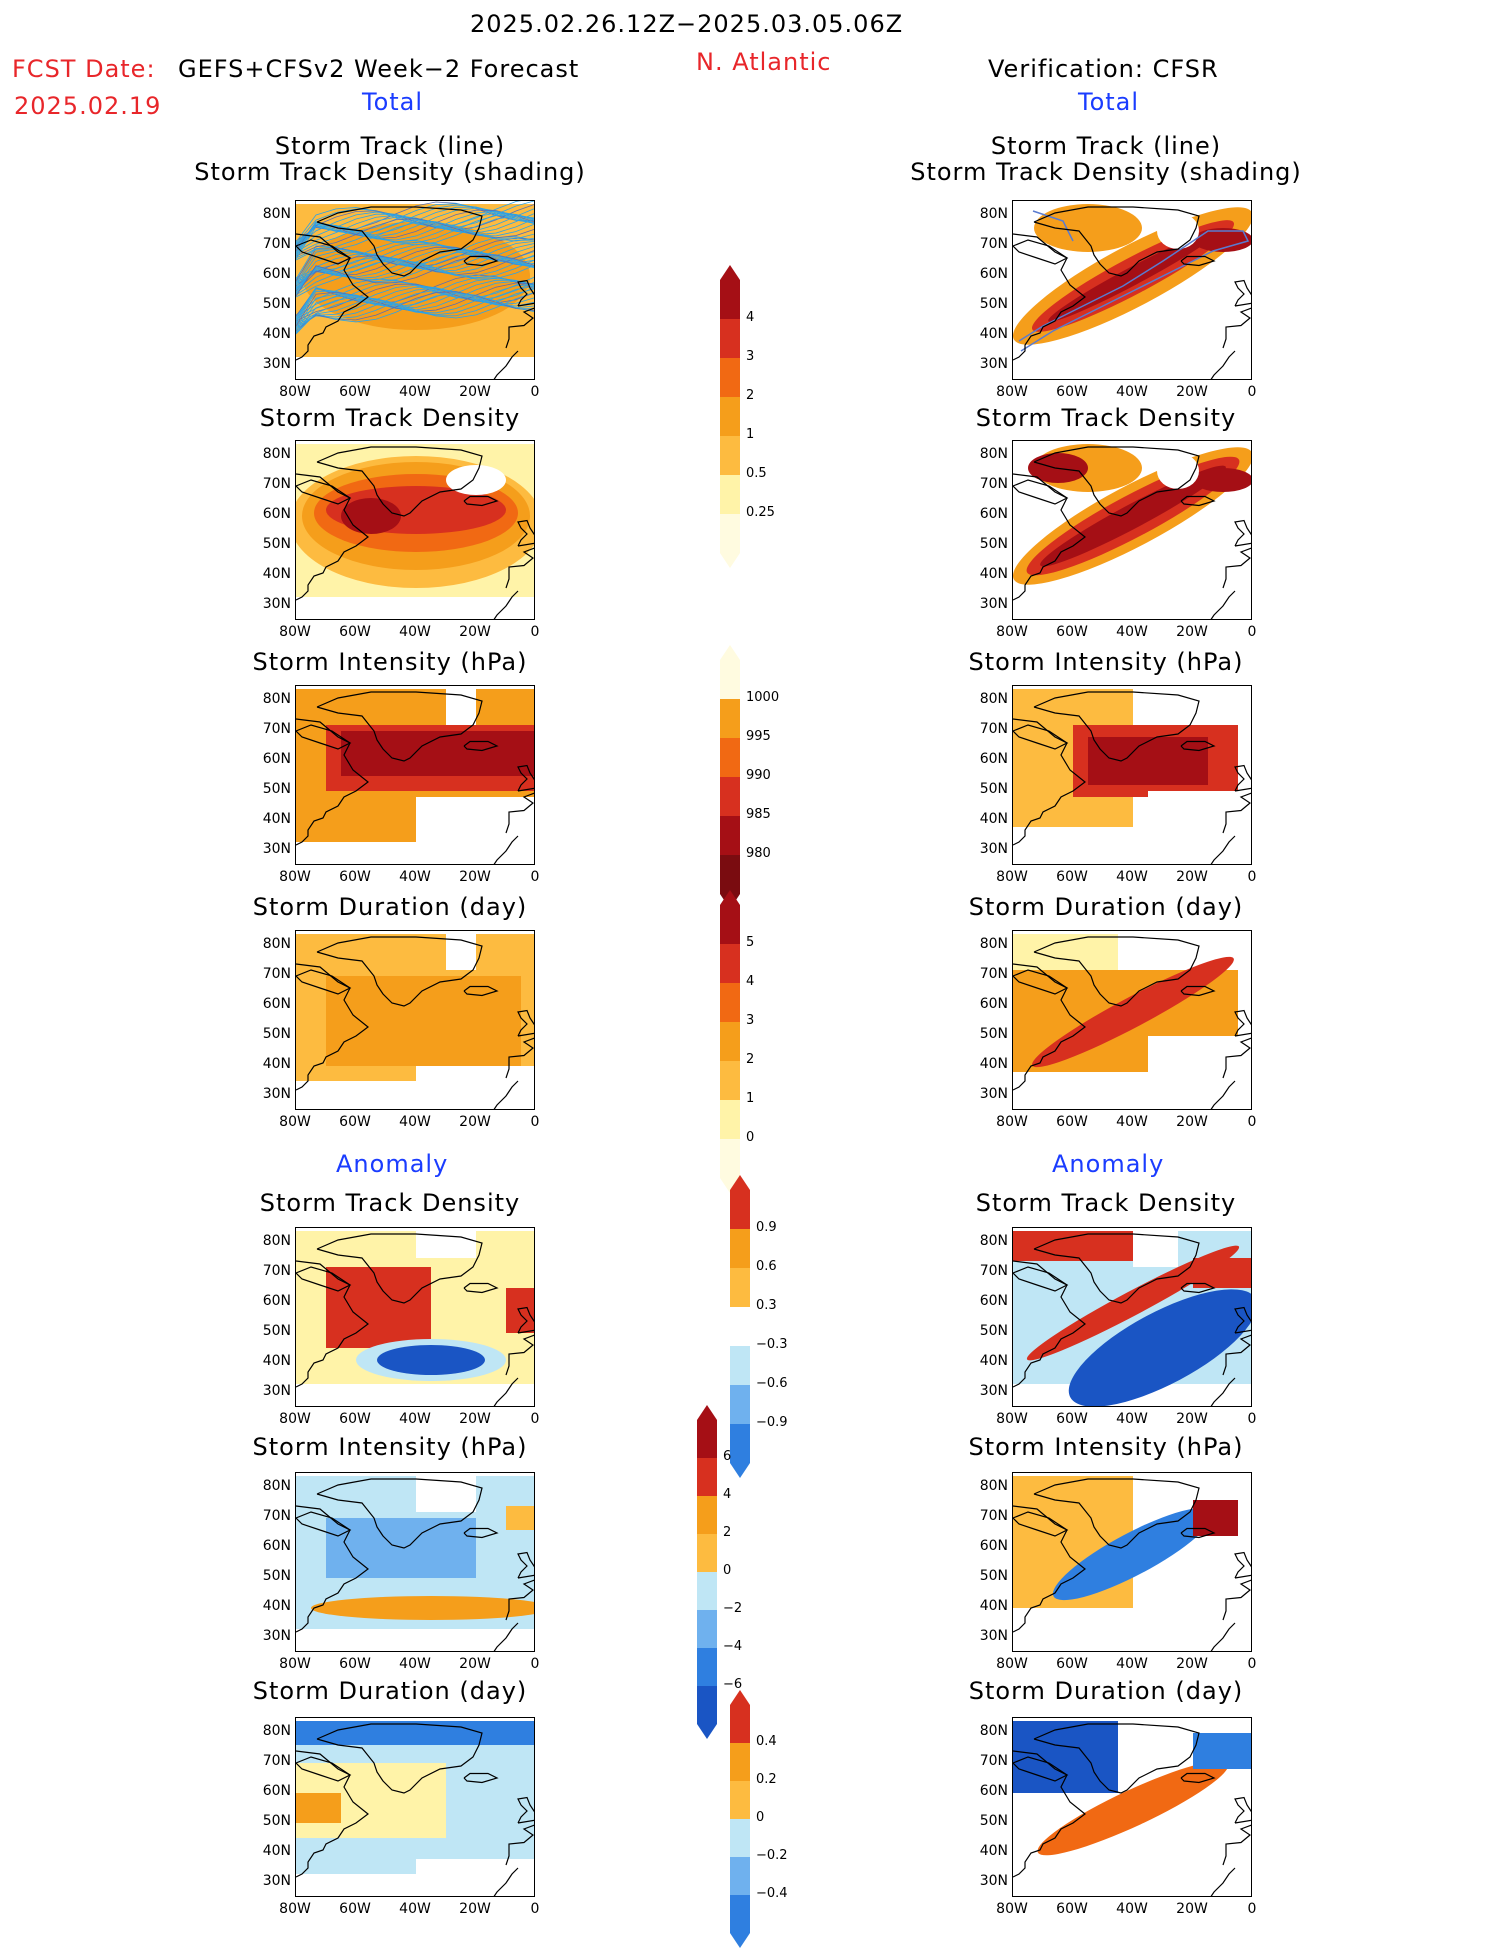 This screenshot has width=1487, height=1952. Describe the element at coordinates (1106, 907) in the screenshot. I see `panel-title-duration-right: Storm Duration (day)` at that location.